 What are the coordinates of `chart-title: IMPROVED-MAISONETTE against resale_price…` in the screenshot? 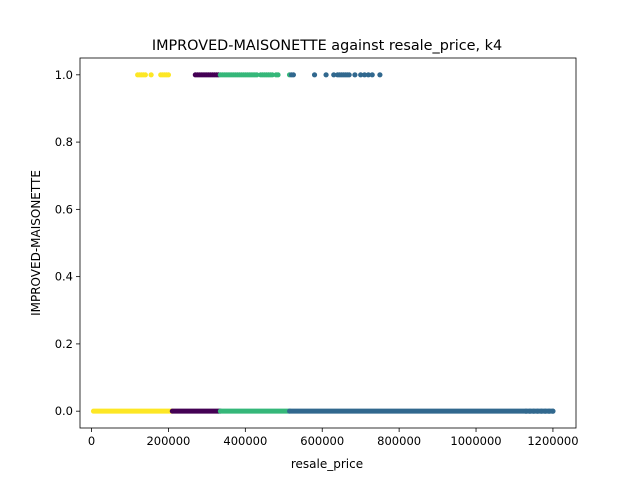 It's located at (327, 46).